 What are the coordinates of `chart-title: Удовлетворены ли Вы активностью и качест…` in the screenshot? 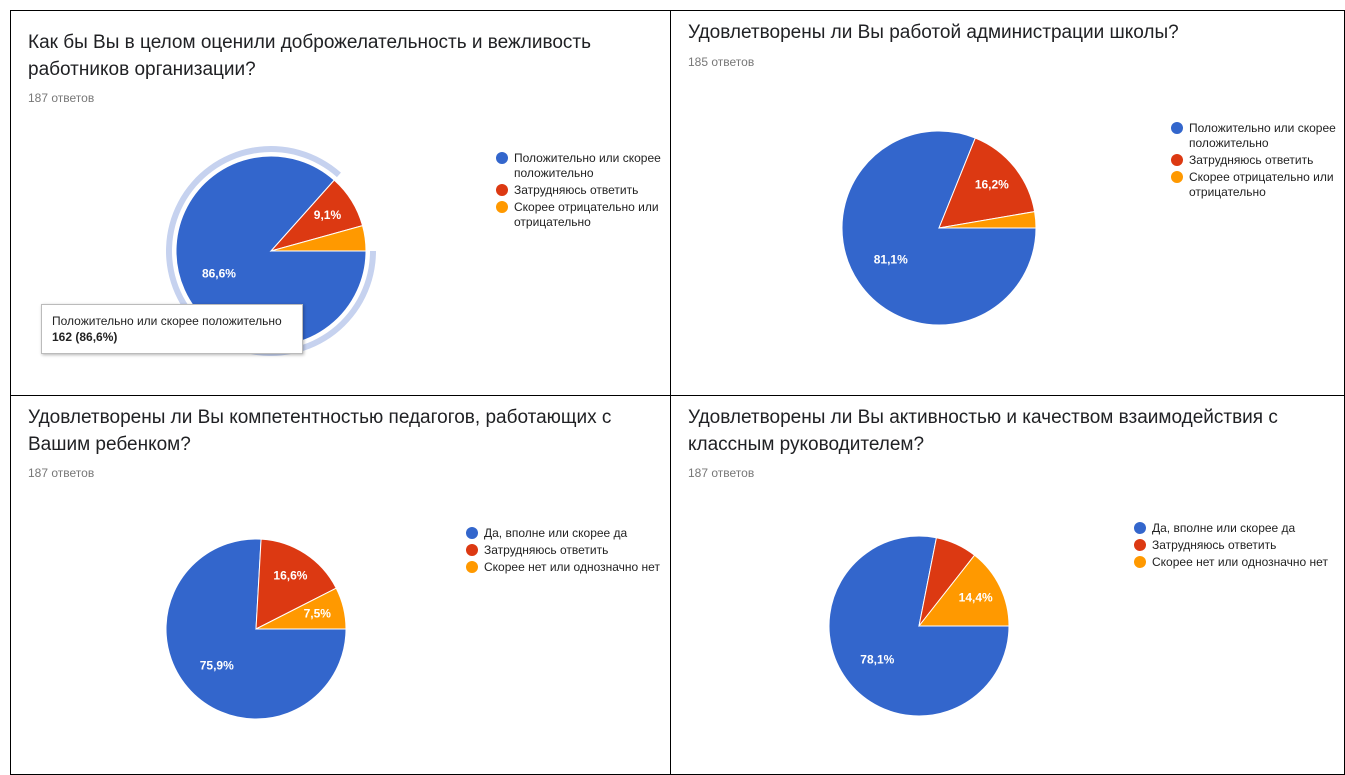 It's located at (983, 431).